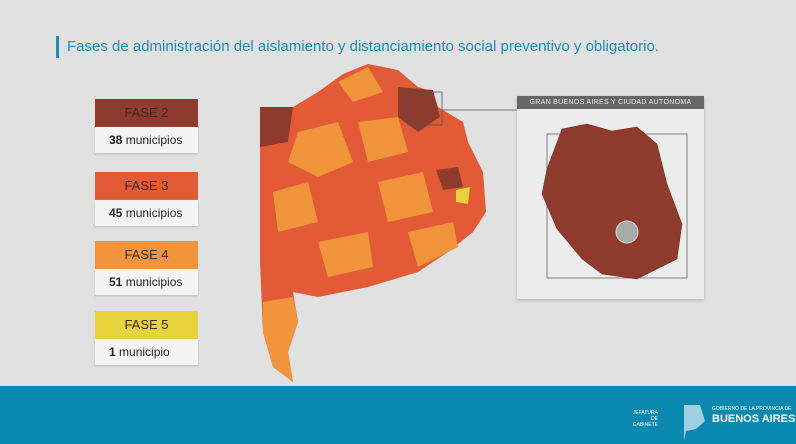  I want to click on legend-fase-3: FASE 3 45 municipios, so click(146, 199).